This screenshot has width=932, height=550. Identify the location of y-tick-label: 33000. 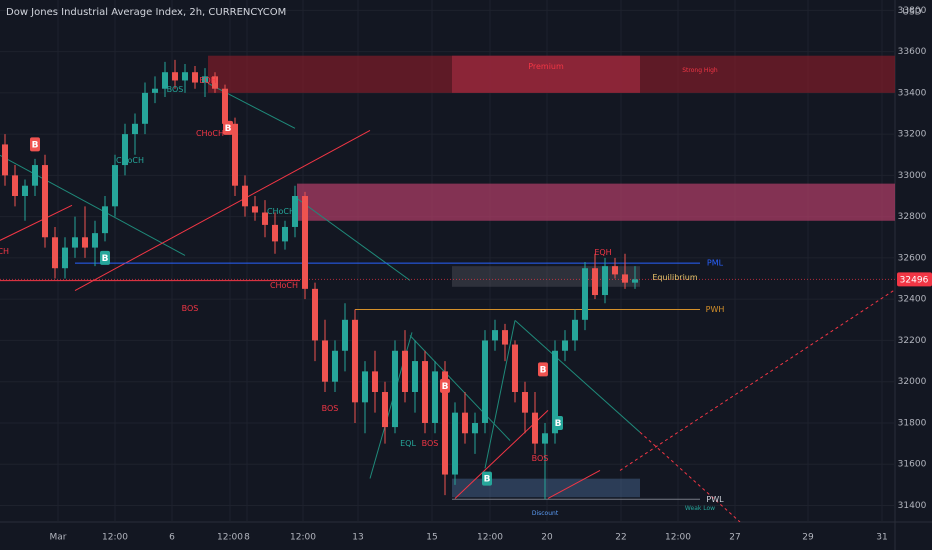
(912, 176).